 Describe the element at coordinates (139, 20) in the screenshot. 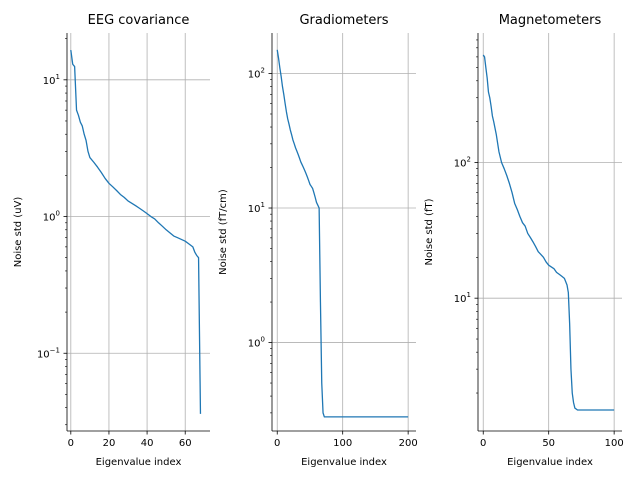

I see `subplot-title: EEG covariance` at that location.